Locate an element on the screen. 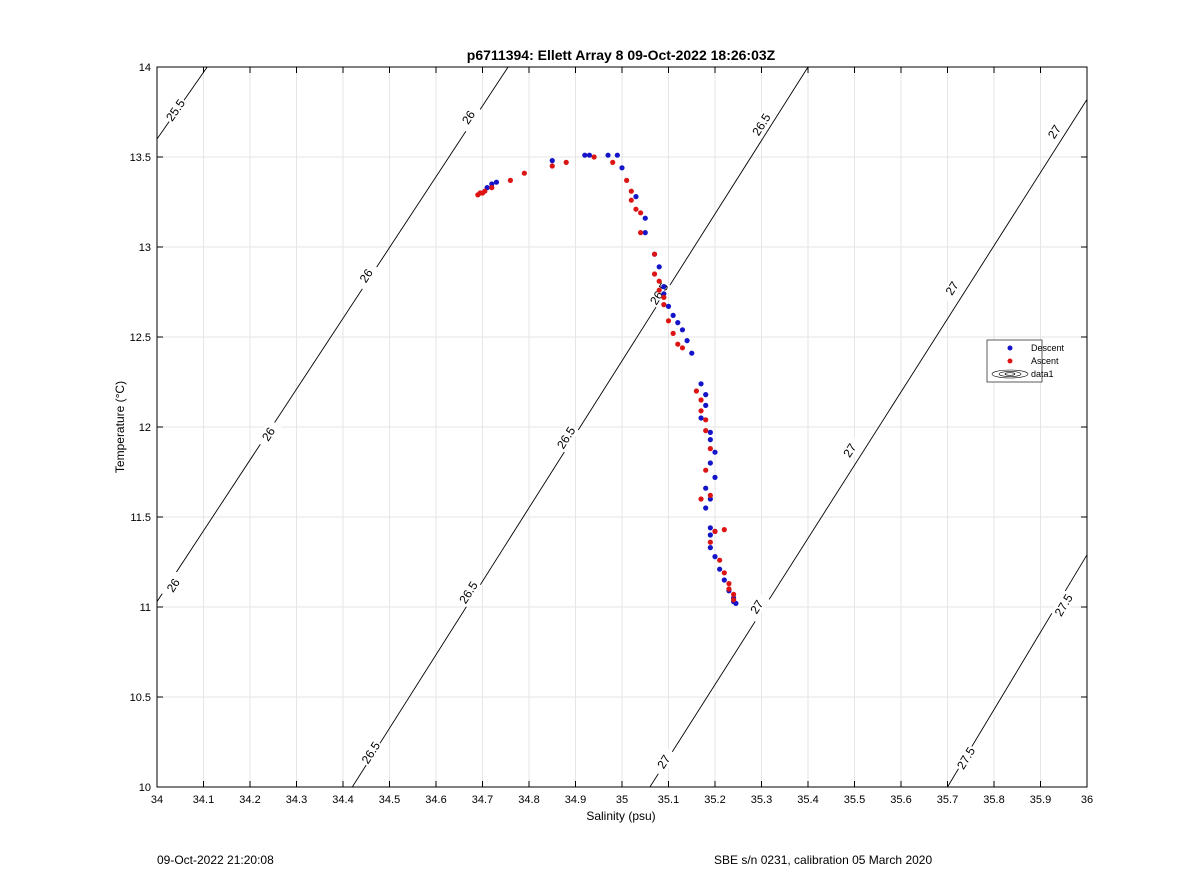  x-tick-label: 34.8 is located at coordinates (528, 800).